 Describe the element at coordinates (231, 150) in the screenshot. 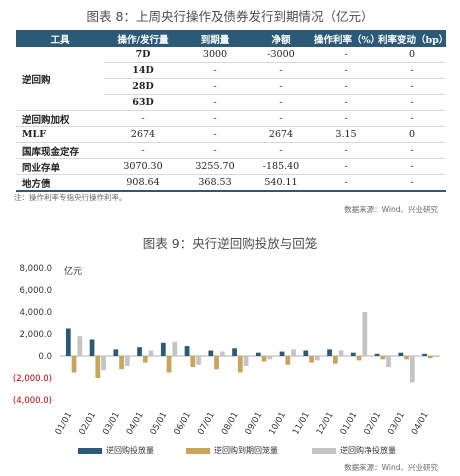

I see `table-row: 国库现金定存 - - - - -` at that location.